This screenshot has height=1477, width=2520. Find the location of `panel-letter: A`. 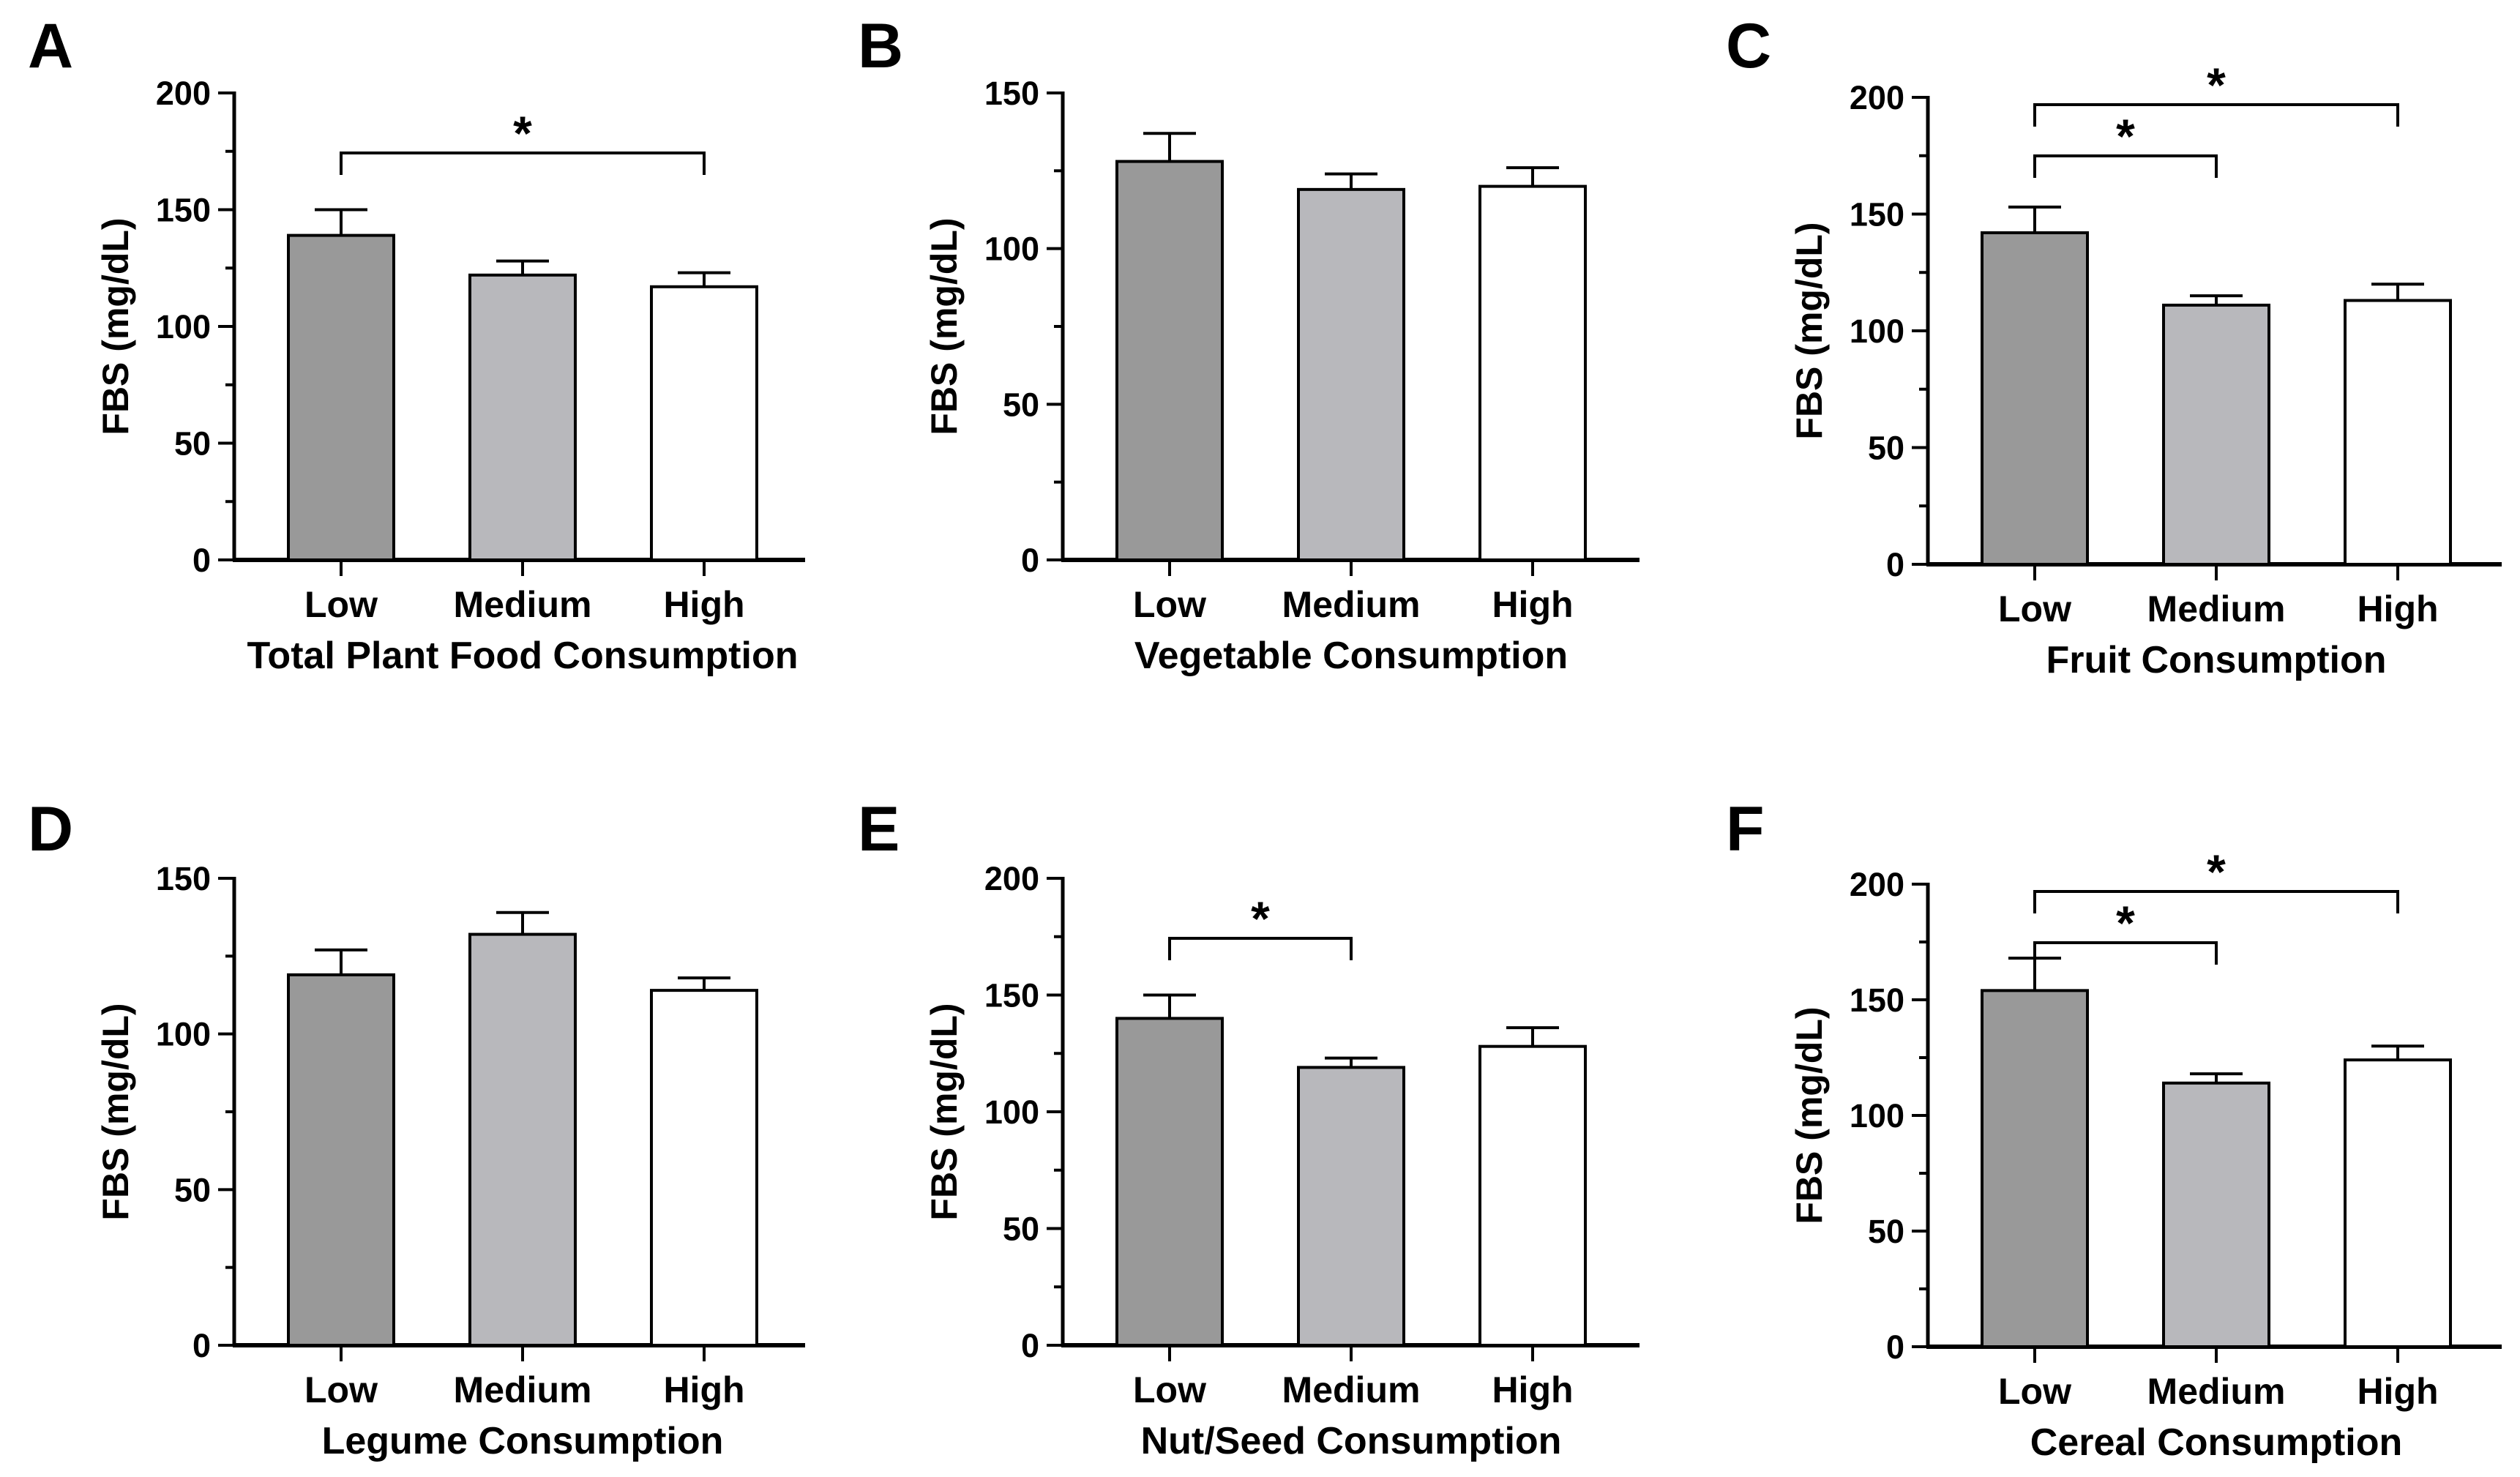

panel-letter: A is located at coordinates (51, 46).